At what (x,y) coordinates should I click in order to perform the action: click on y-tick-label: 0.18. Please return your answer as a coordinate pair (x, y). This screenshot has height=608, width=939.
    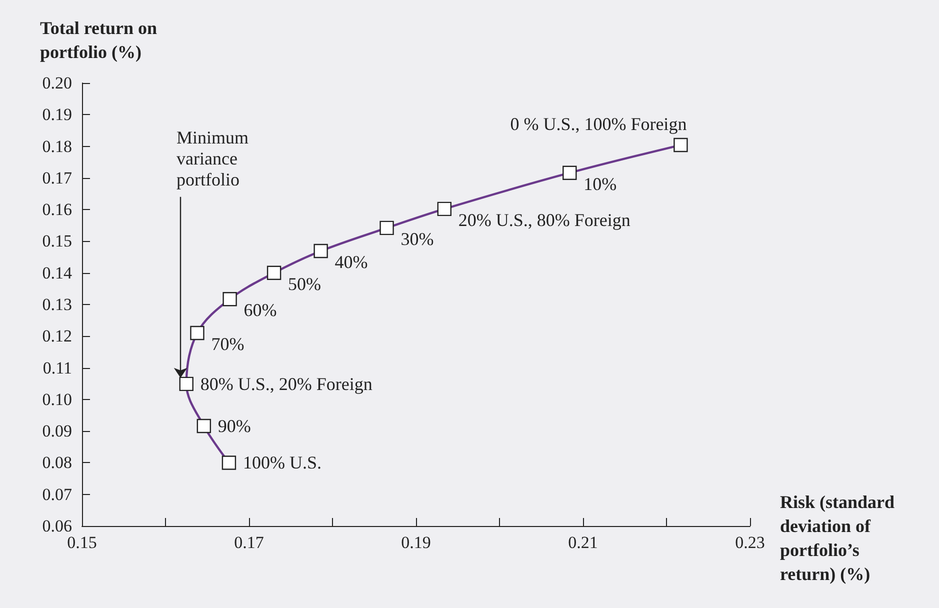
    Looking at the image, I should click on (57, 146).